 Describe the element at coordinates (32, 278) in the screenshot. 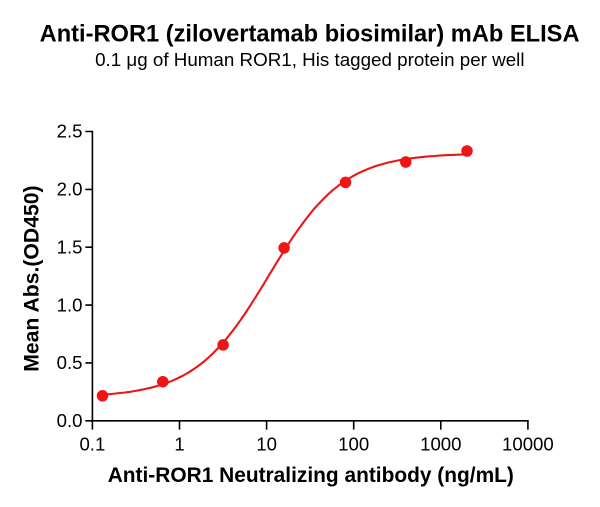

I see `svg-text: Mean Abs.(OD450)` at that location.